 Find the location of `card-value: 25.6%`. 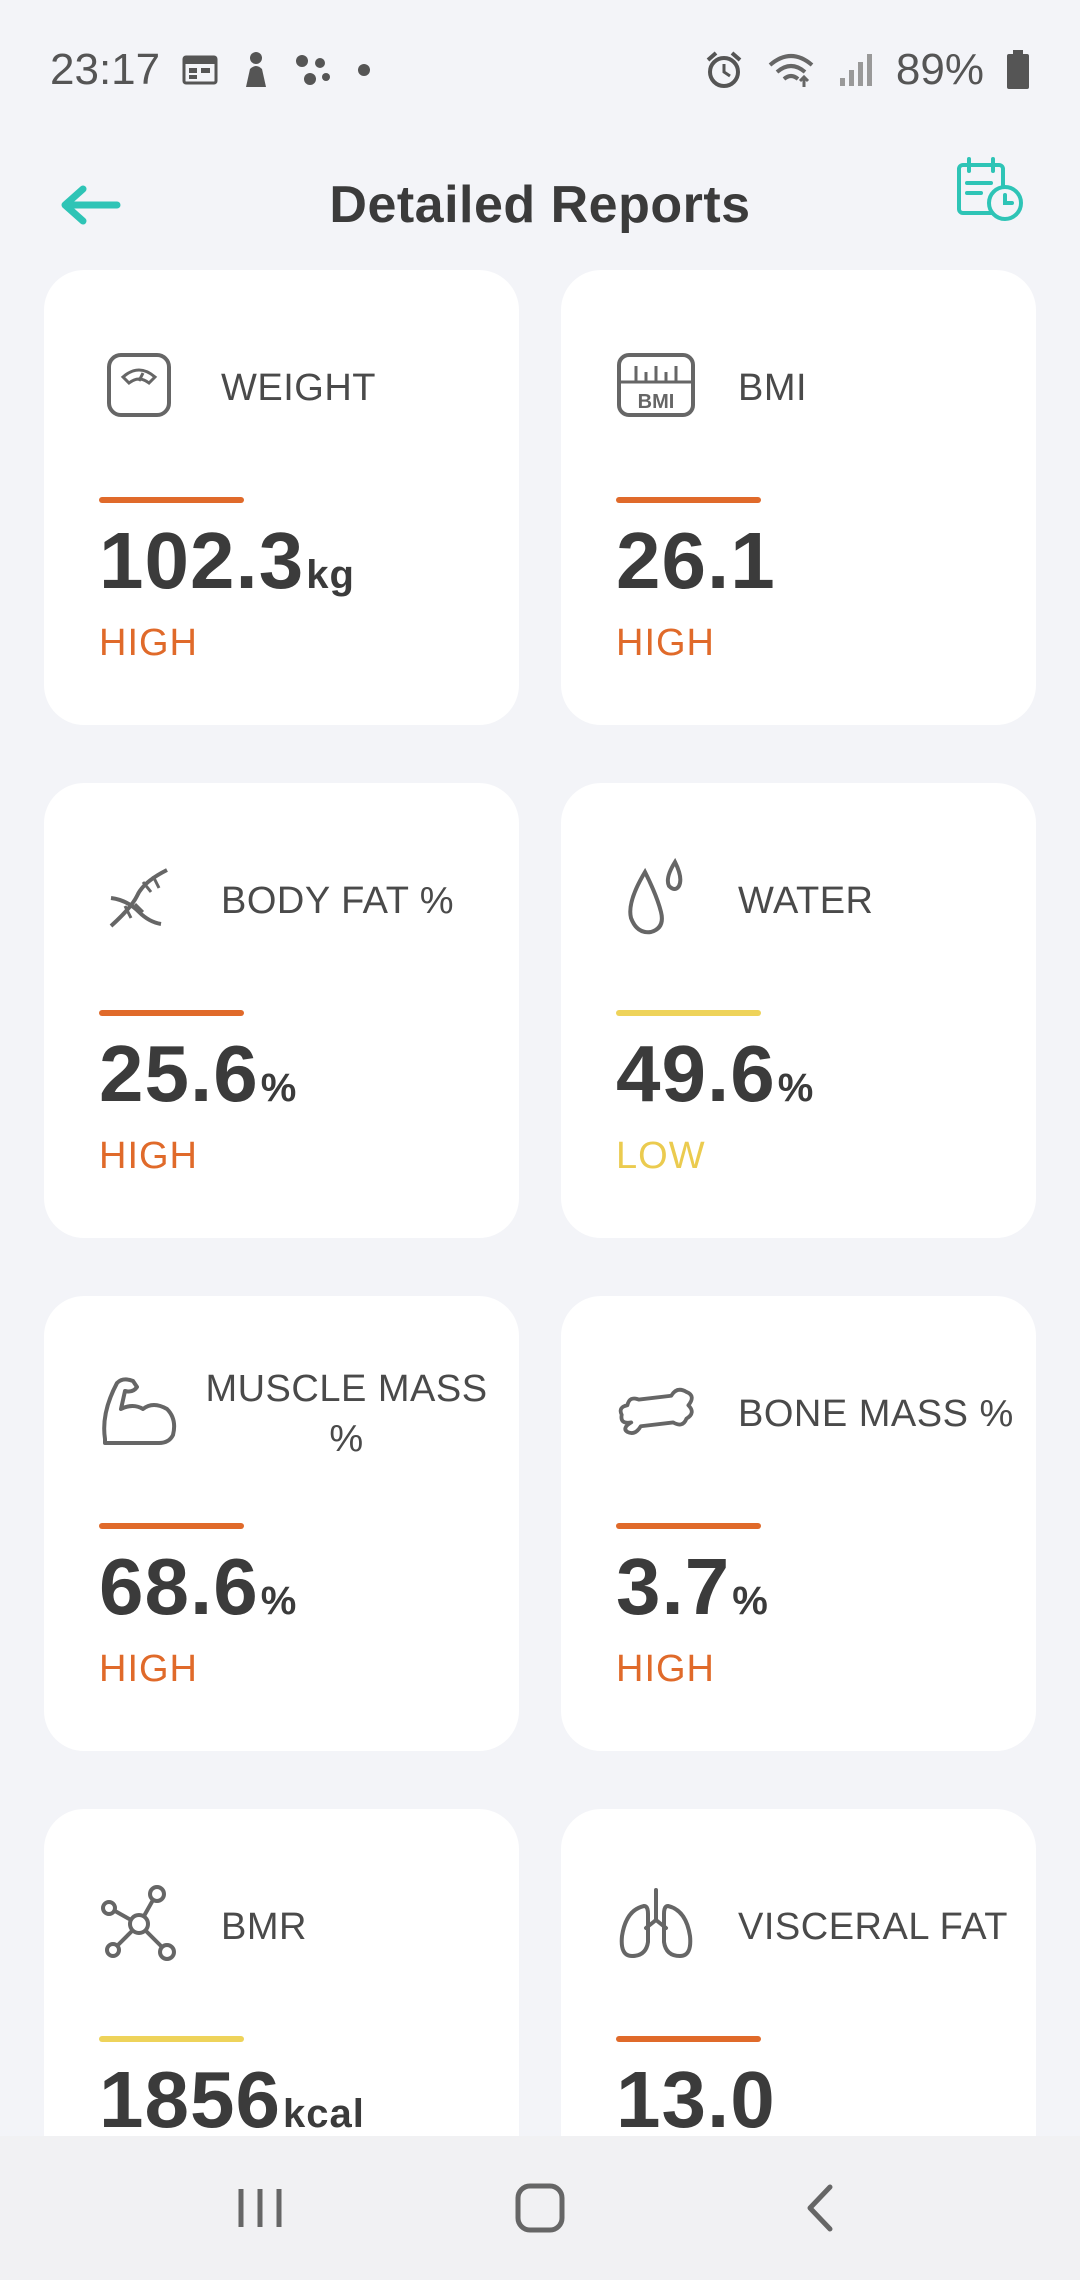

card-value: 25.6% is located at coordinates (198, 1074).